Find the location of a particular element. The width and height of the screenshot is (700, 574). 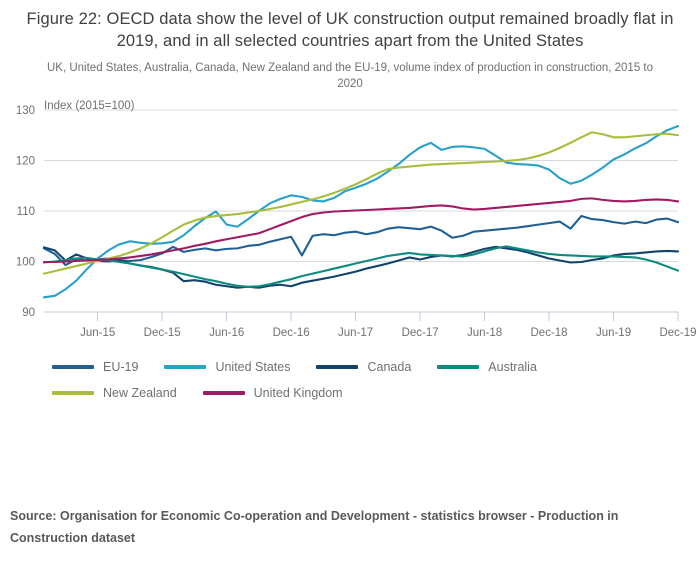

y-axis-tick-label: 130 is located at coordinates (25, 111).